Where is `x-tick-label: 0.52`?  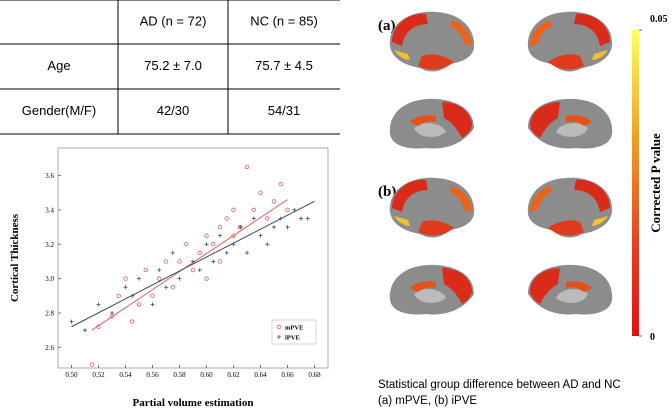
x-tick-label: 0.52 is located at coordinates (98, 375).